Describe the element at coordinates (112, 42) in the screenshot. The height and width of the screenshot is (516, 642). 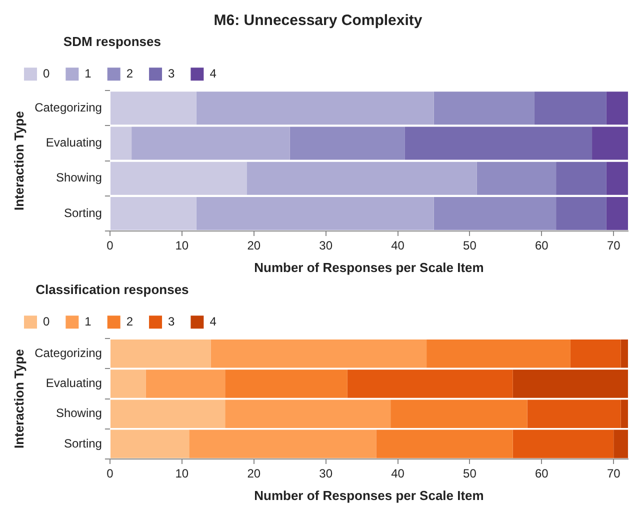
I see `legend-title: SDM responses` at that location.